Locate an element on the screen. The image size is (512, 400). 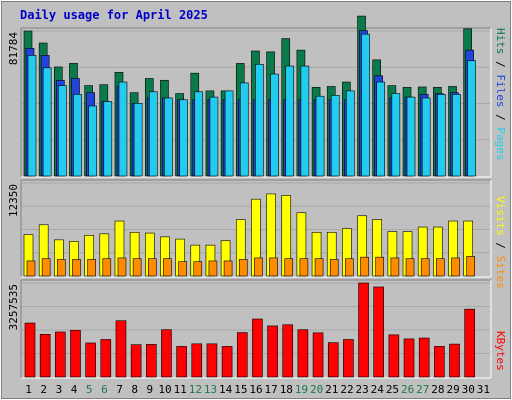
x-tick-label: 9 is located at coordinates (150, 389).